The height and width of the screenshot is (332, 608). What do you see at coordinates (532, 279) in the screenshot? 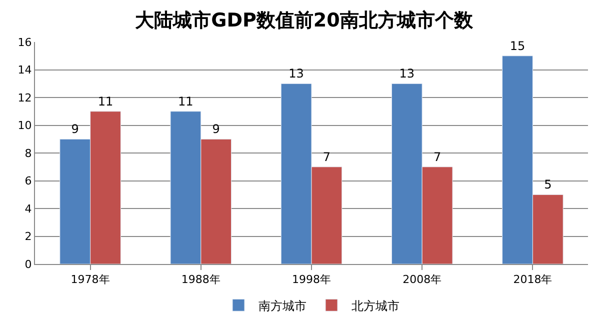
I see `x-tick-label: 2018年` at bounding box center [532, 279].